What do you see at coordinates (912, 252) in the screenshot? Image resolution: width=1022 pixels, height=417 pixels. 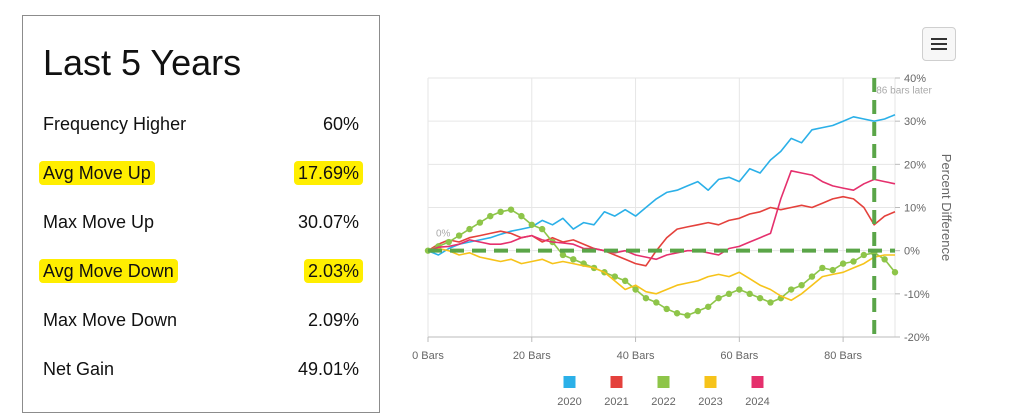 I see `y-tick-label: 0%` at bounding box center [912, 252].